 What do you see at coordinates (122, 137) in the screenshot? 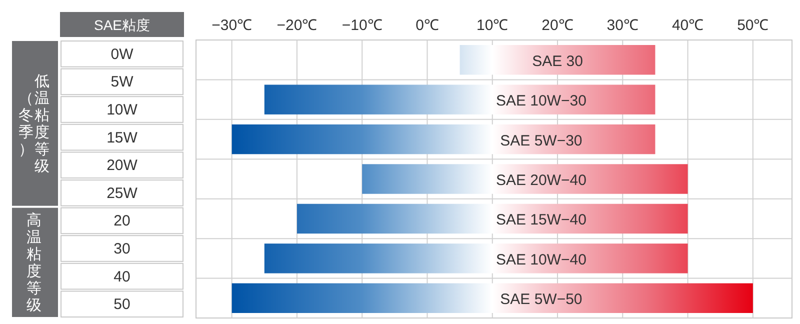
I see `category-label: 15W` at bounding box center [122, 137].